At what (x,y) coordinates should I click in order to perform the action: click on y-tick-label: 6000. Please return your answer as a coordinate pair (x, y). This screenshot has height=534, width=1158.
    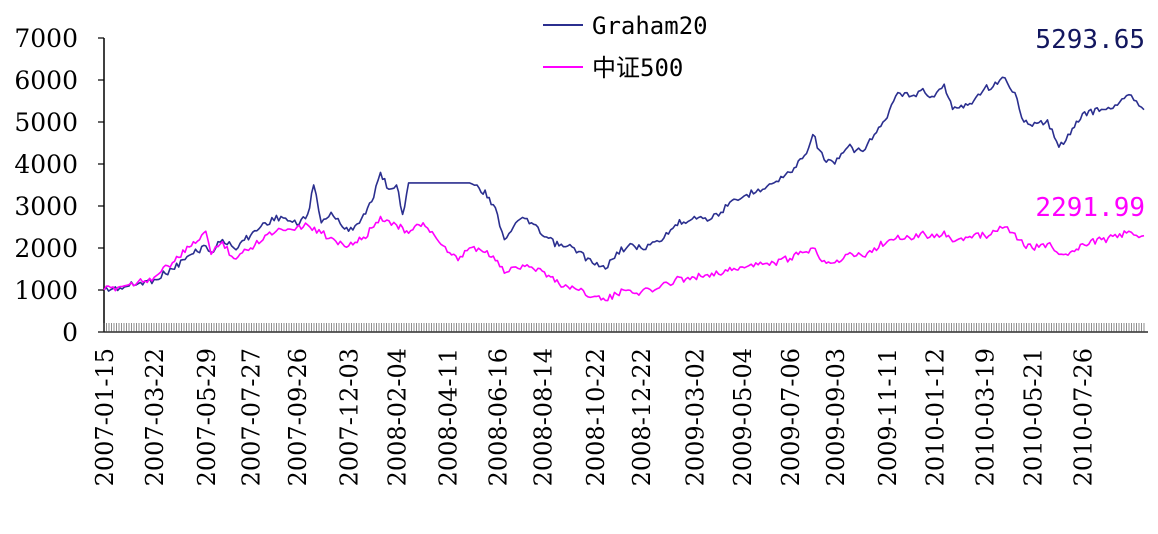
    Looking at the image, I should click on (46, 80).